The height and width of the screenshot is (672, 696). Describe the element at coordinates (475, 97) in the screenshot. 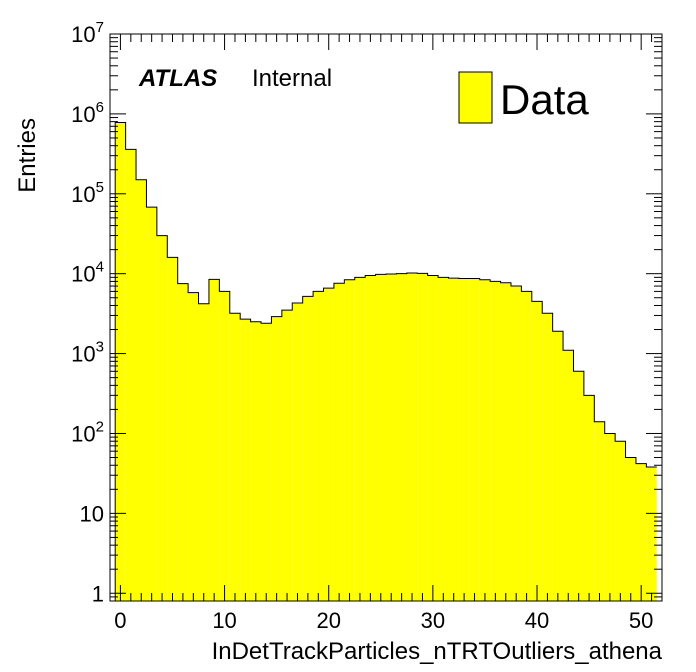

I see `legend-swatch` at that location.